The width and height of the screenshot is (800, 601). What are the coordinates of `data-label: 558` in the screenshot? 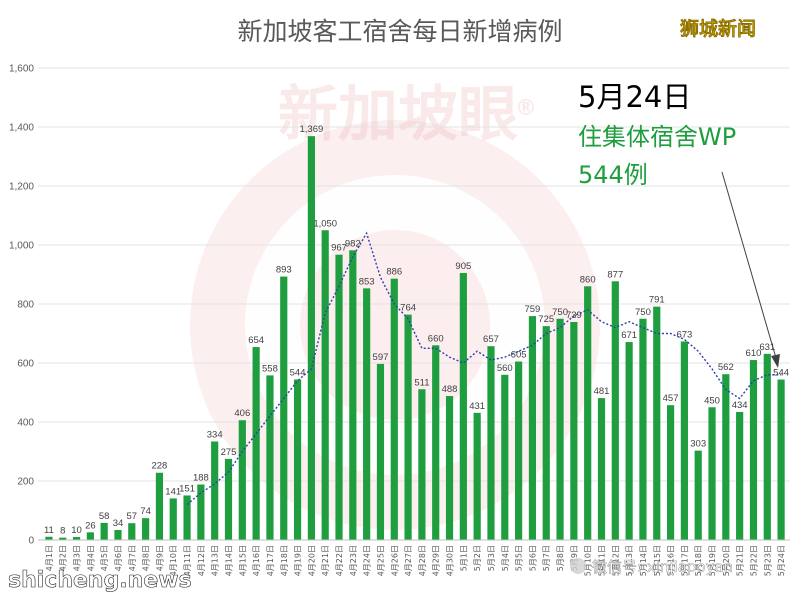 It's located at (270, 368).